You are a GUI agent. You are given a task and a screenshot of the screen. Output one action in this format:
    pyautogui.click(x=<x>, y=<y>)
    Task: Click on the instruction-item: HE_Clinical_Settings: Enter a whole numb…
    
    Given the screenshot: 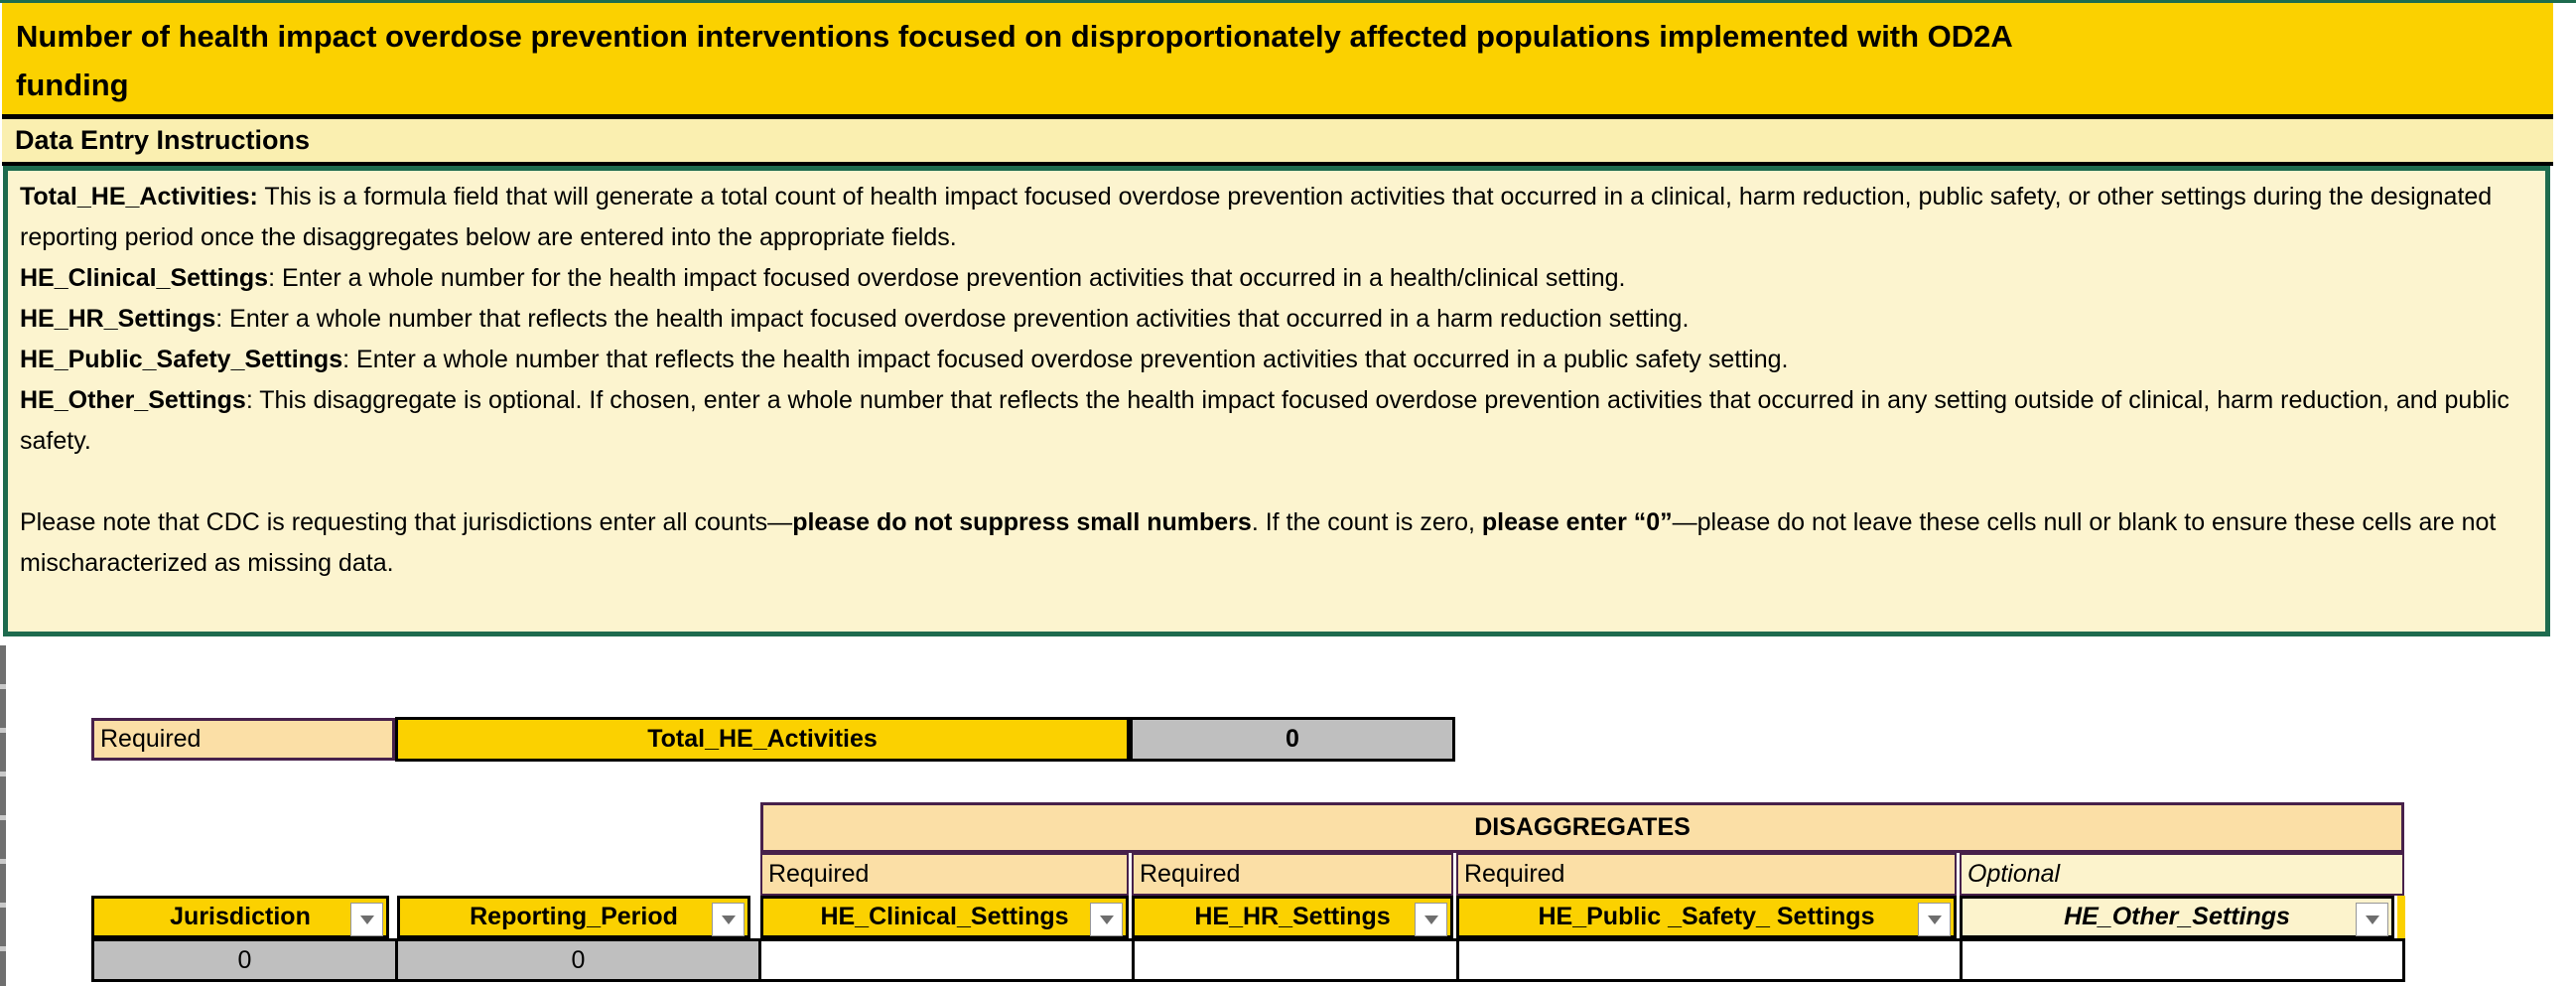 What is the action you would take?
    pyautogui.click(x=1277, y=278)
    